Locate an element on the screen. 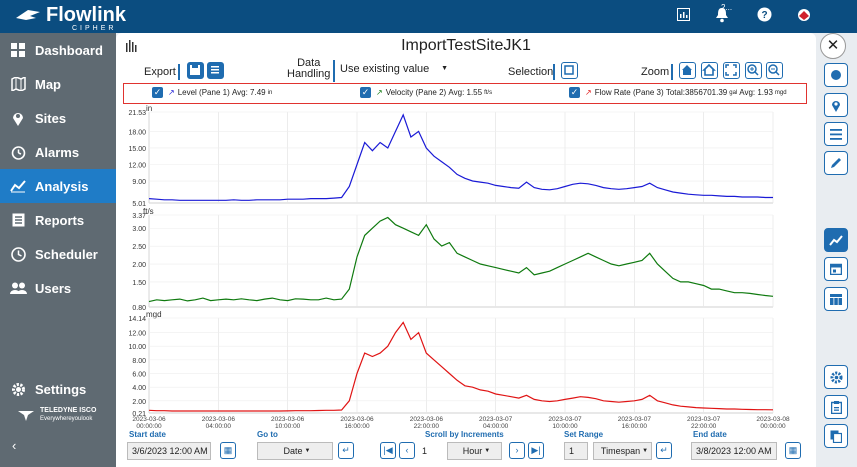  sidebar-item-alarms: Alarms is located at coordinates (58, 152).